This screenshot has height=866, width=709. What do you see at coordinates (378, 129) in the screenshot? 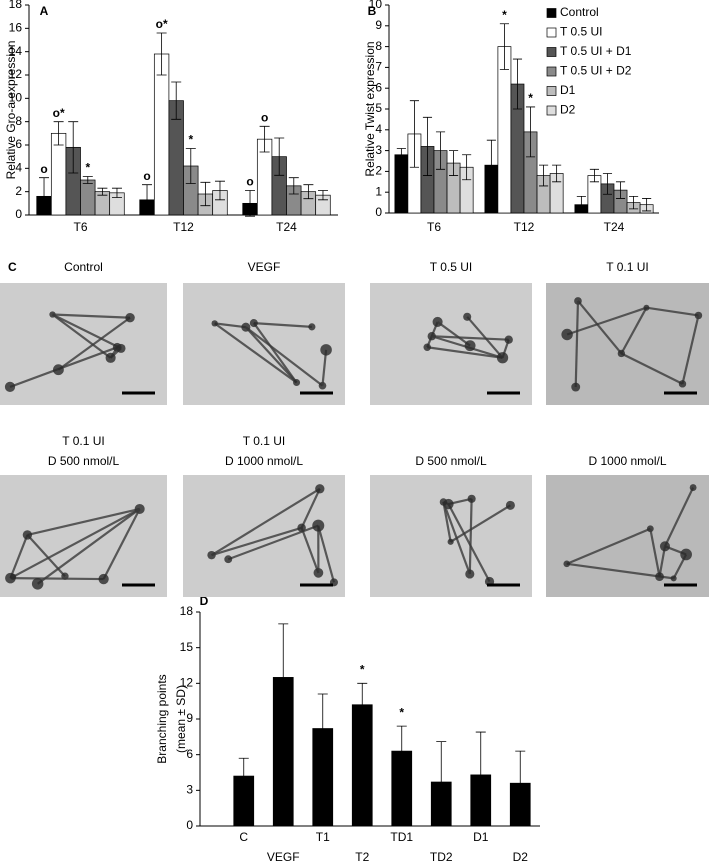
I see `y-tick-label: 4` at bounding box center [378, 129].